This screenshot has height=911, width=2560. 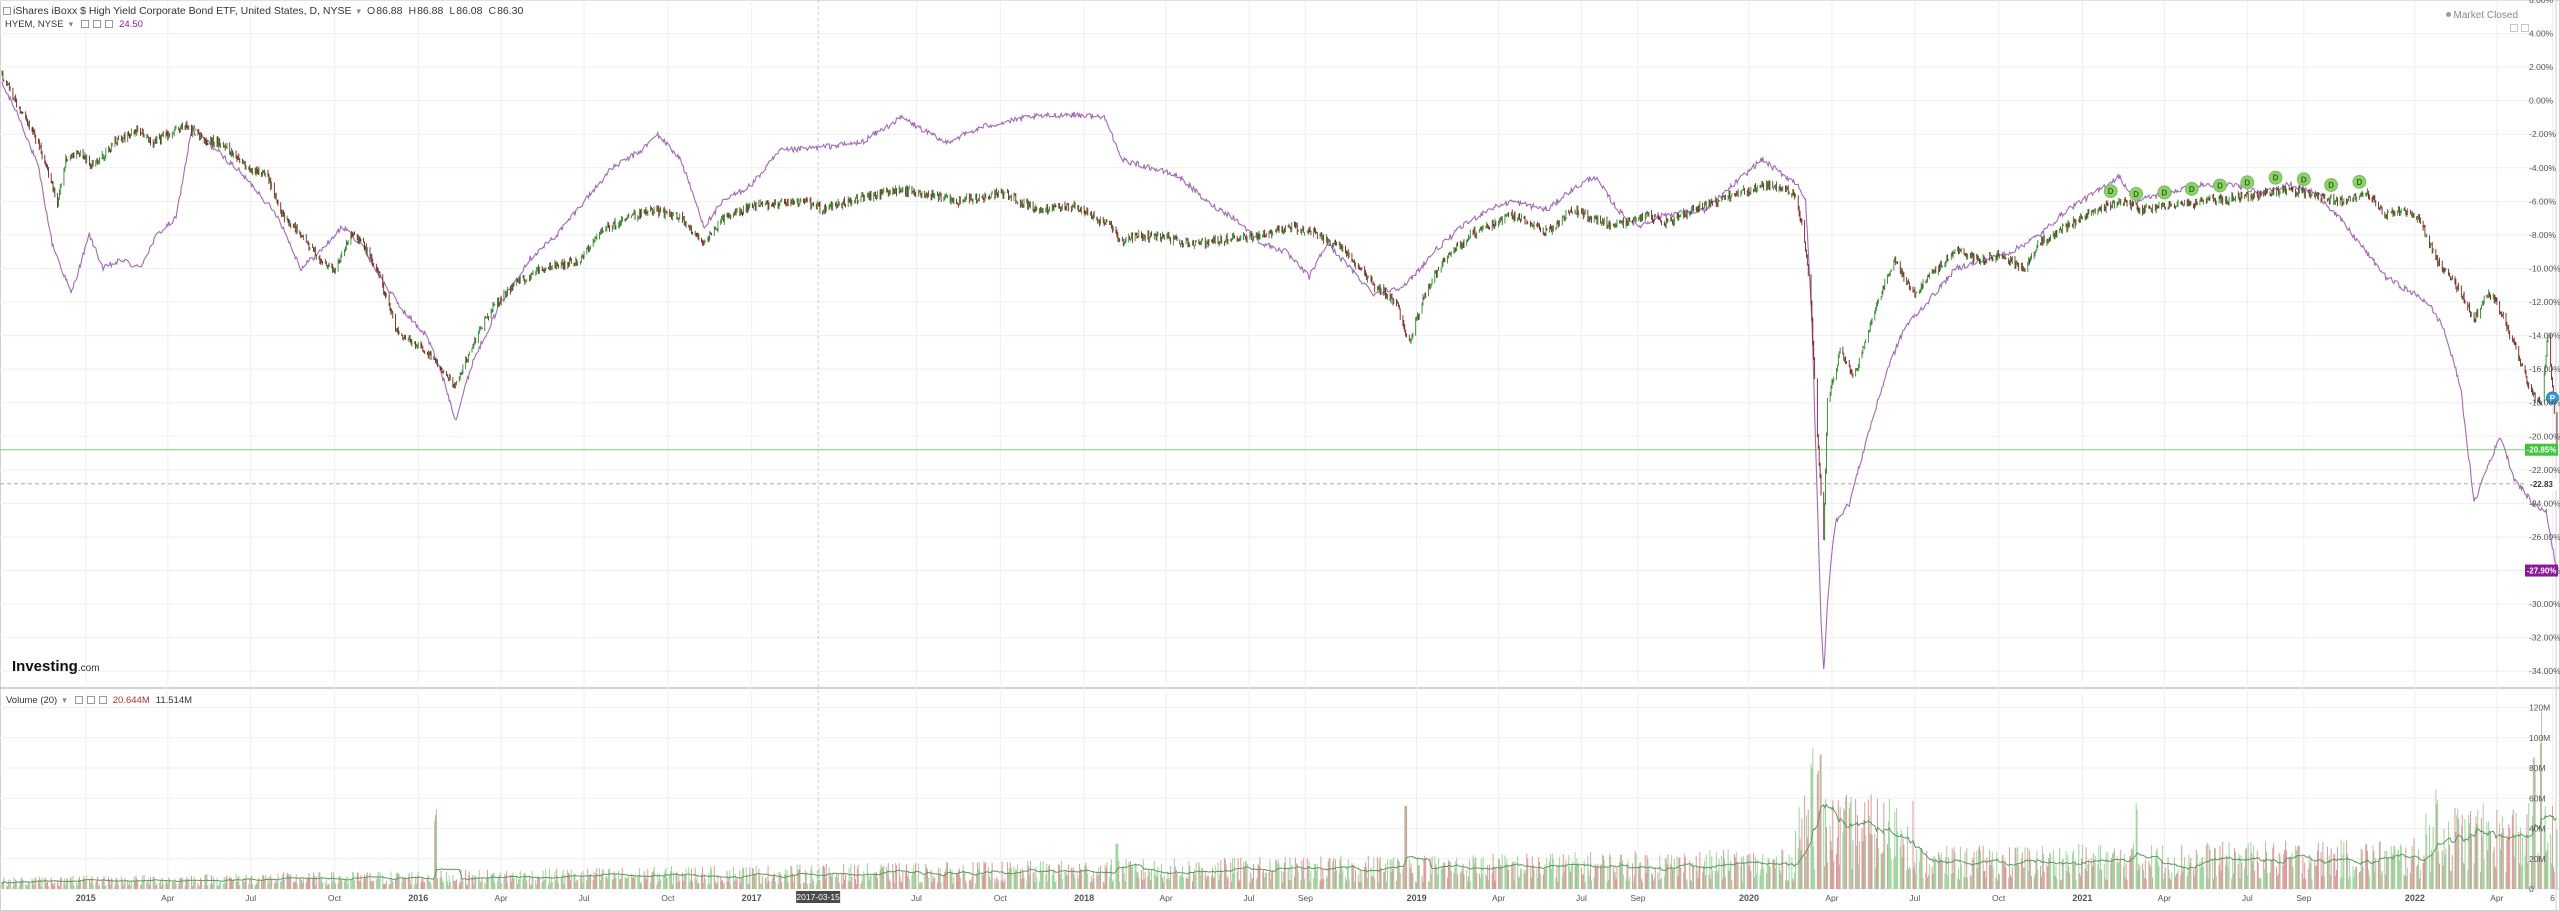 I want to click on y-tick-label: -2.00%, so click(x=2542, y=134).